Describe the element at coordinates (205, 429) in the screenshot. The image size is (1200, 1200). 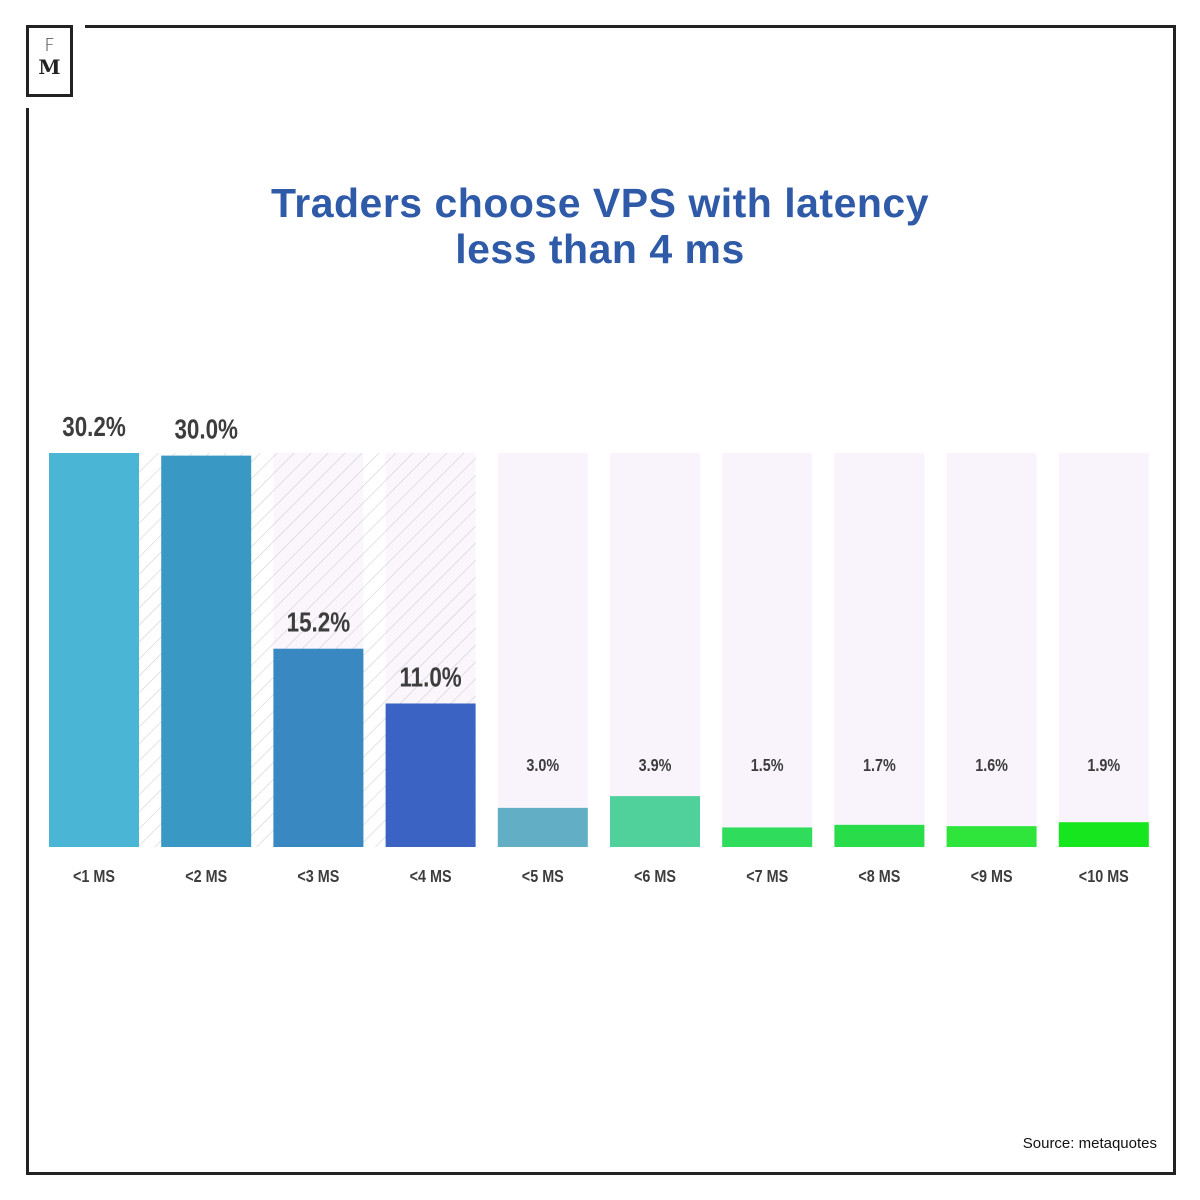
I see `data-label: 30.0%` at that location.